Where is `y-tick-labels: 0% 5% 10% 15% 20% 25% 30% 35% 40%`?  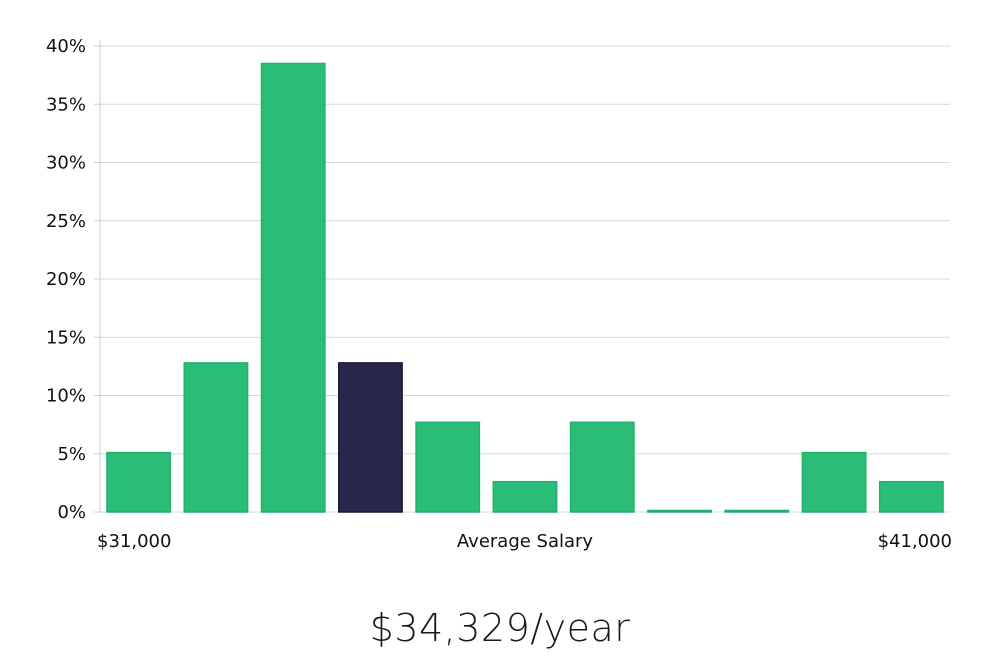
y-tick-labels: 0% 5% 10% 15% 20% 25% 30% 35% 40% is located at coordinates (66, 279).